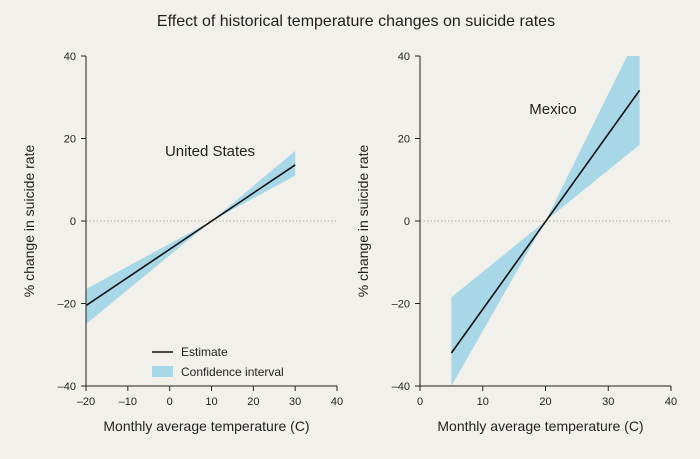 Image resolution: width=700 pixels, height=459 pixels. Describe the element at coordinates (218, 362) in the screenshot. I see `legend: Estimate Confidence interval` at that location.